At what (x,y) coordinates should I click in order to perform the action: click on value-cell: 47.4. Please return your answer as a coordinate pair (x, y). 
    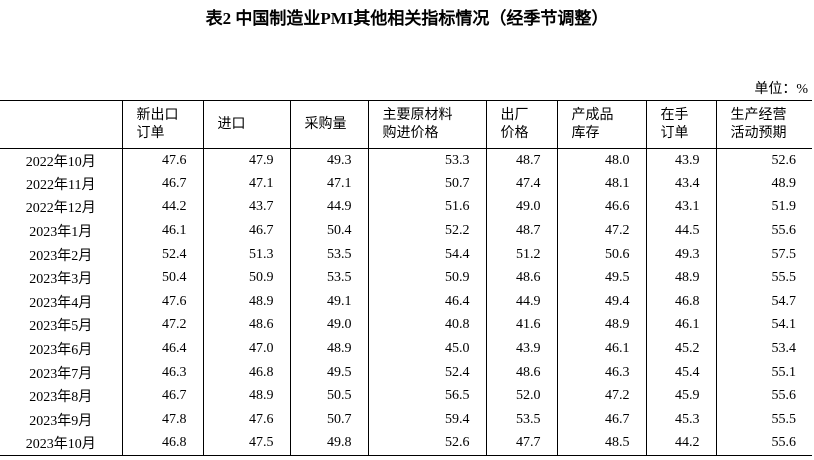
    Looking at the image, I should click on (521, 184).